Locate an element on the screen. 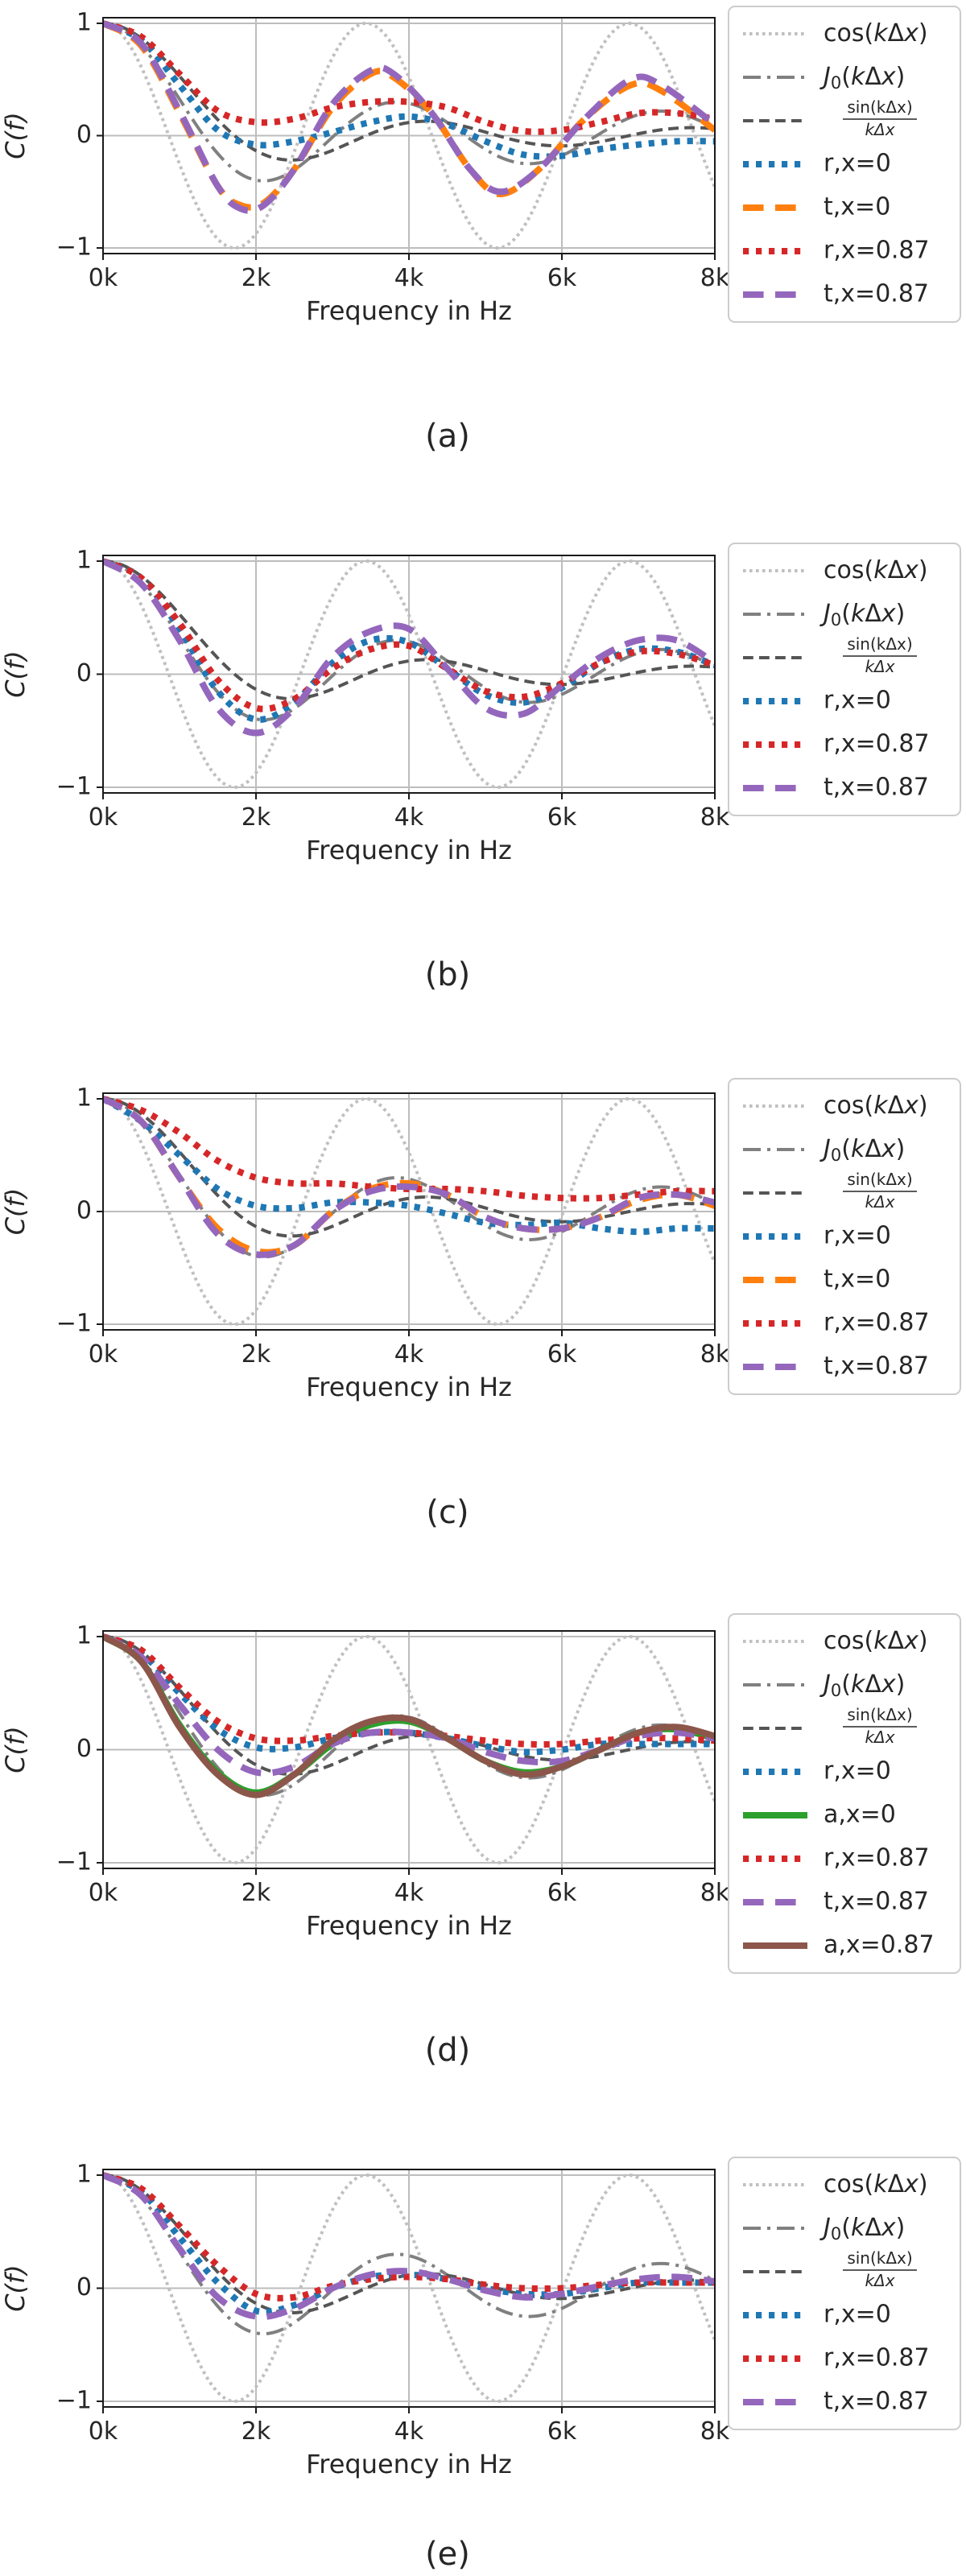 The image size is (966, 2576). y-tick-label: 0 is located at coordinates (84, 1749).